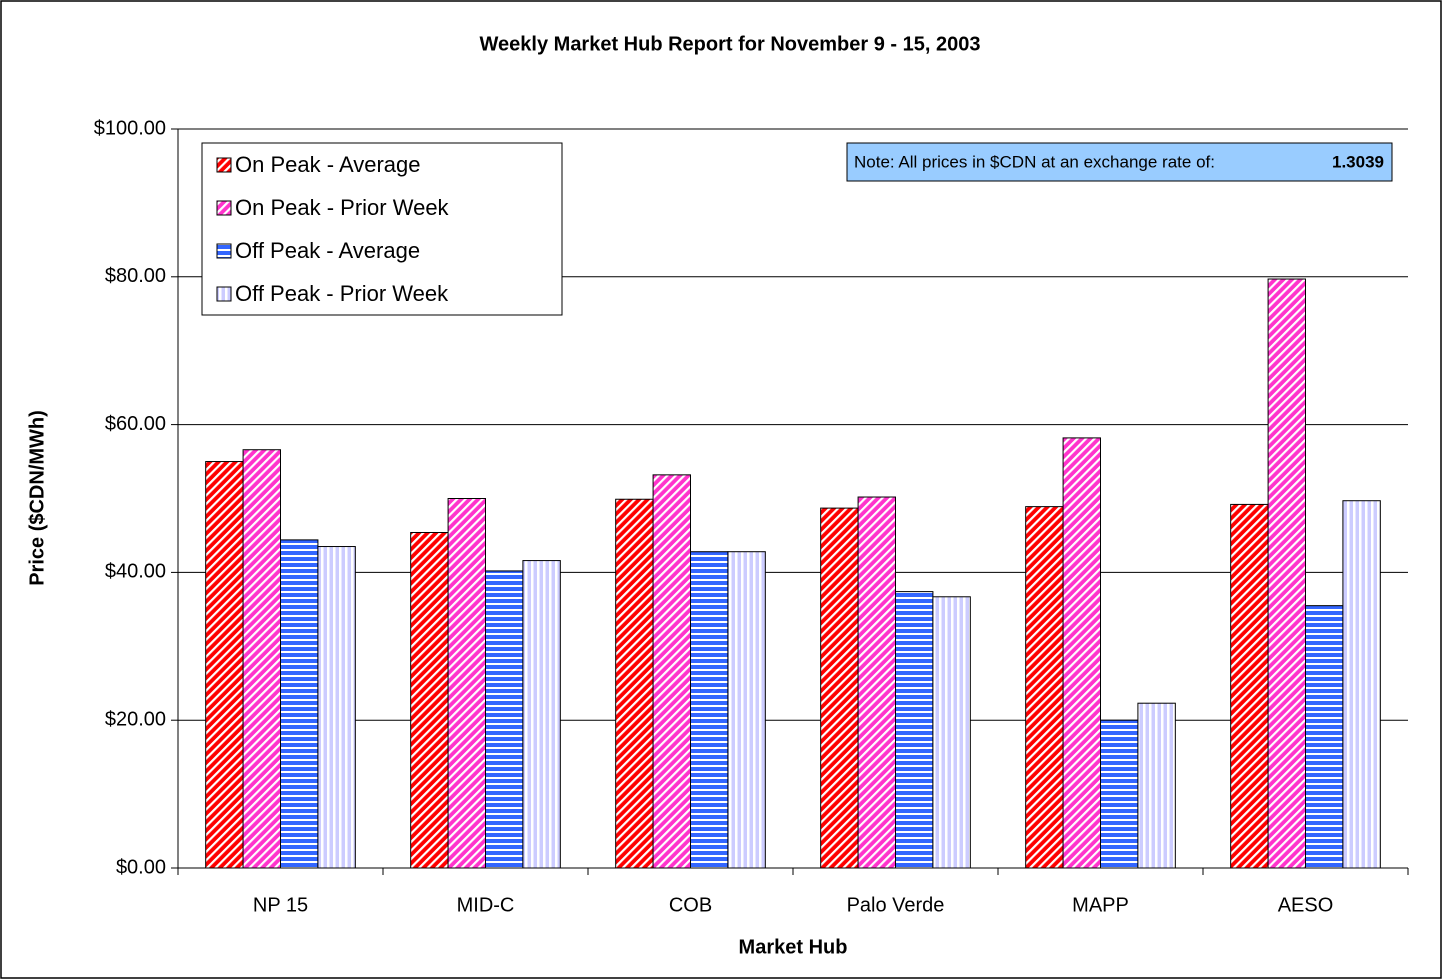 Image resolution: width=1443 pixels, height=980 pixels. I want to click on x-tick-label: COB, so click(690, 905).